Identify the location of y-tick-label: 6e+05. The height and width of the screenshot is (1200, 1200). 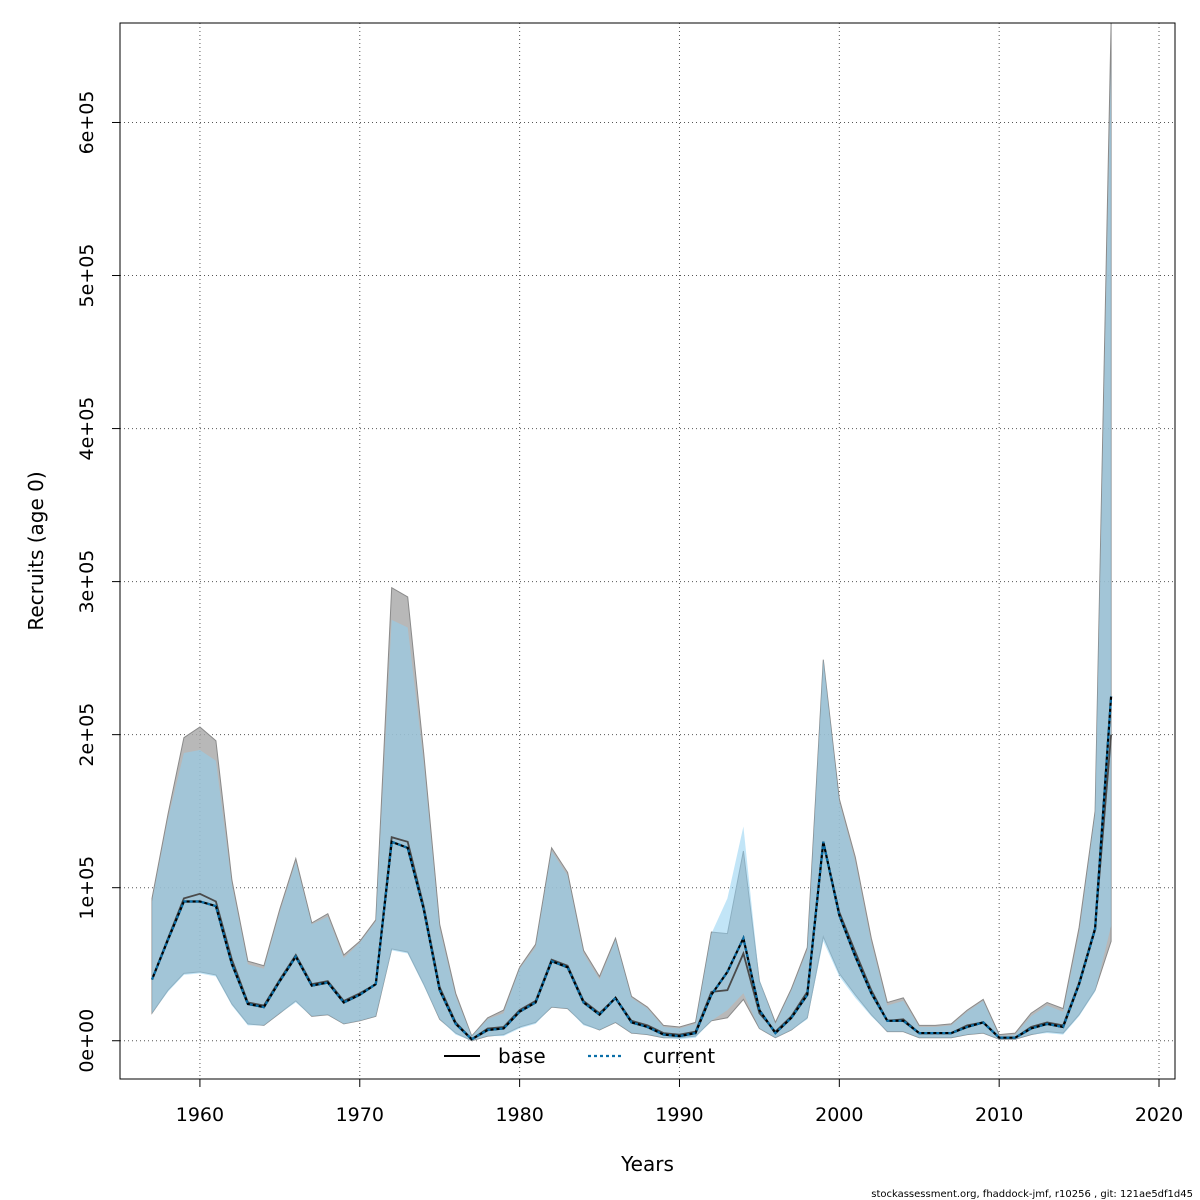
(87, 123).